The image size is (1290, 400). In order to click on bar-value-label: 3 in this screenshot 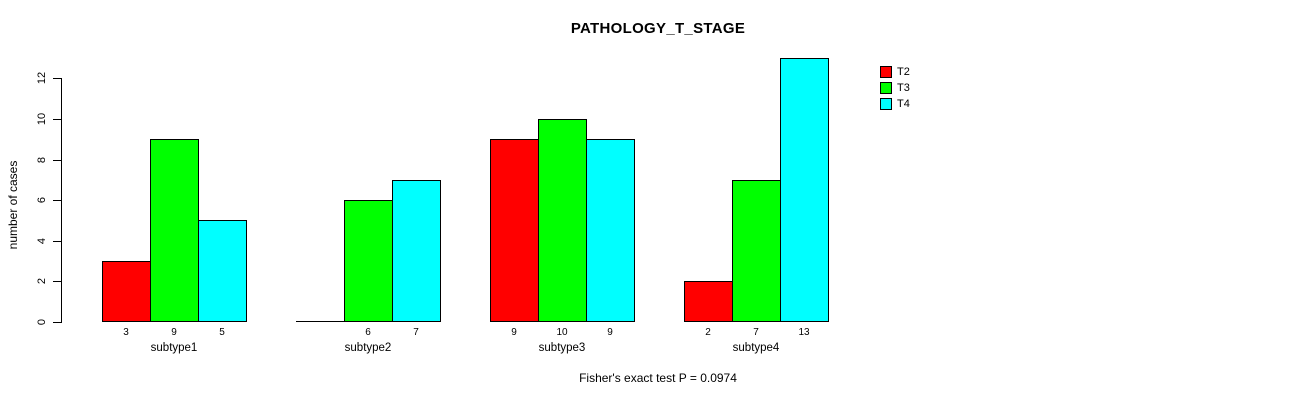, I will do `click(126, 332)`.